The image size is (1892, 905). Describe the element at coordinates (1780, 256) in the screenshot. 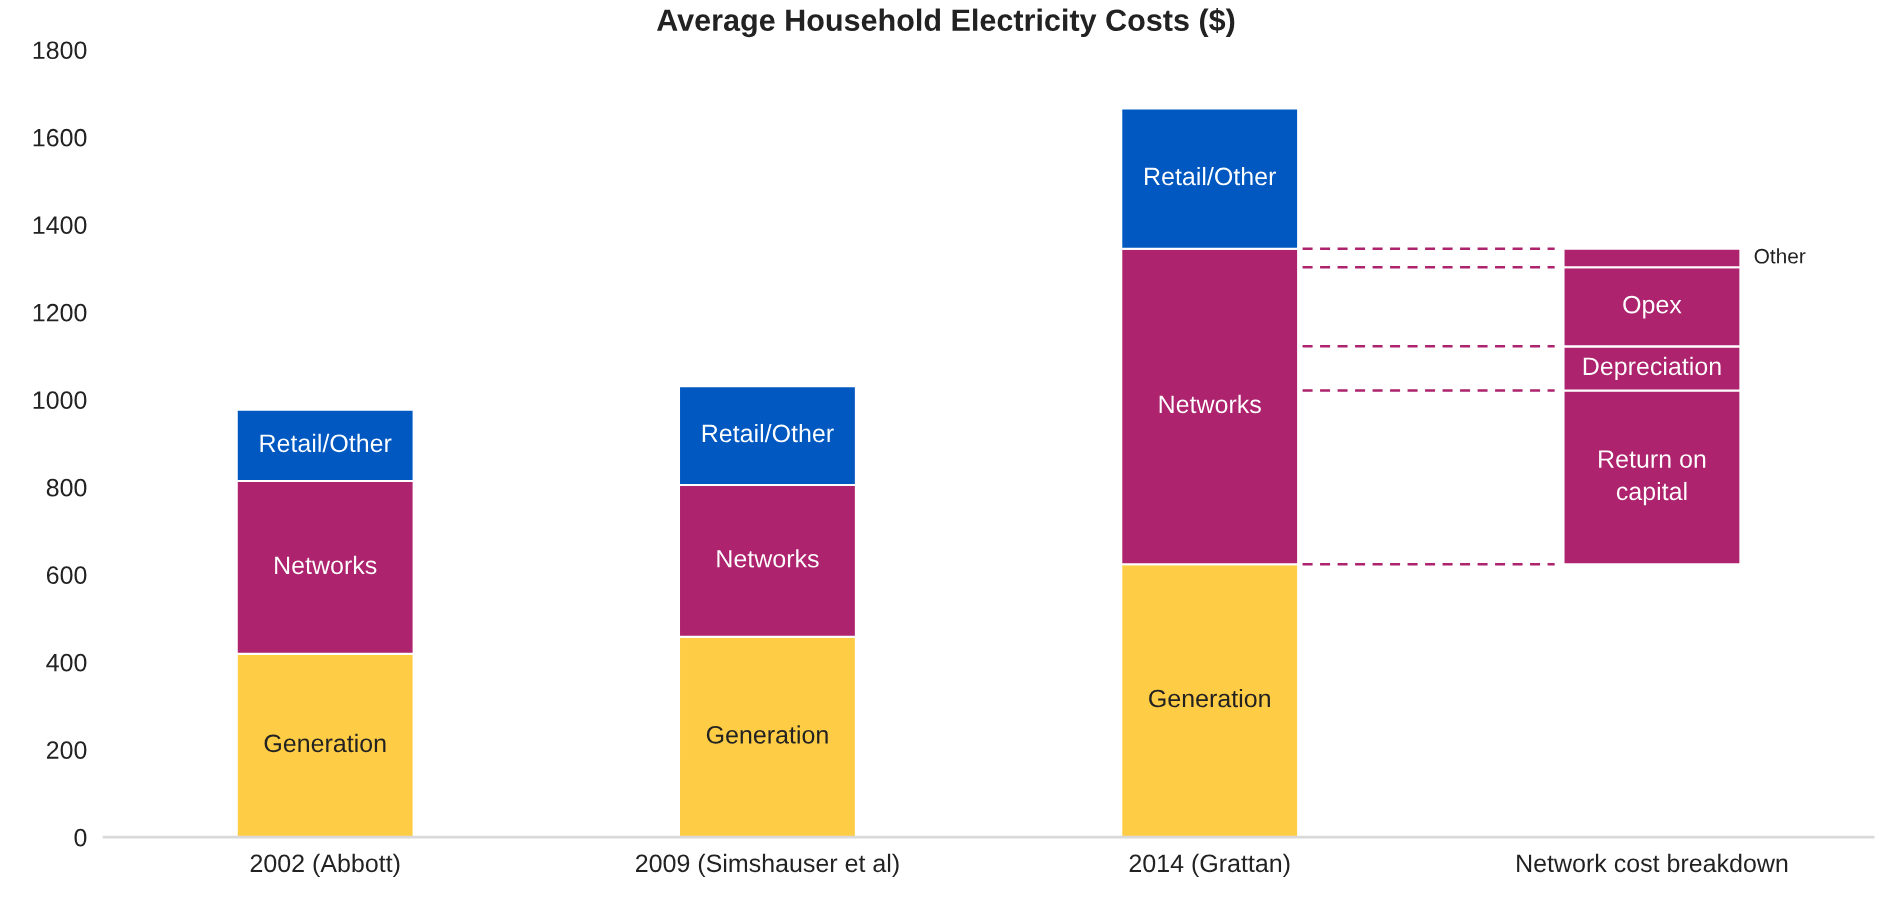

I see `series-label: Other` at that location.